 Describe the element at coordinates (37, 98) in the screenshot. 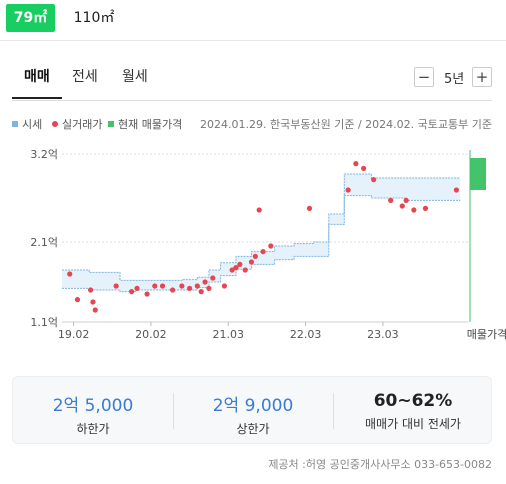

I see `active-tab-underline` at that location.